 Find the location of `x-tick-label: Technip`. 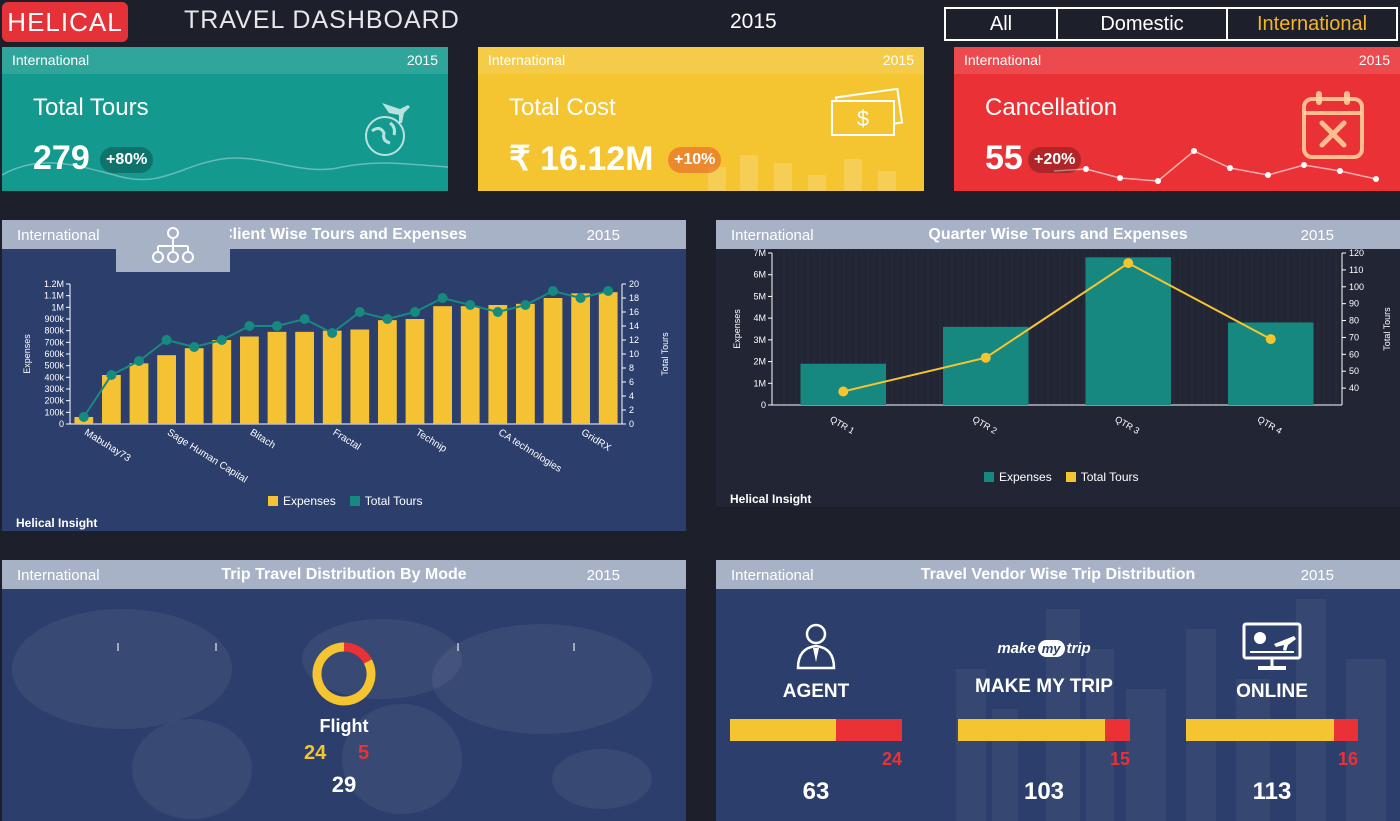

x-tick-label: Technip is located at coordinates (430, 441).